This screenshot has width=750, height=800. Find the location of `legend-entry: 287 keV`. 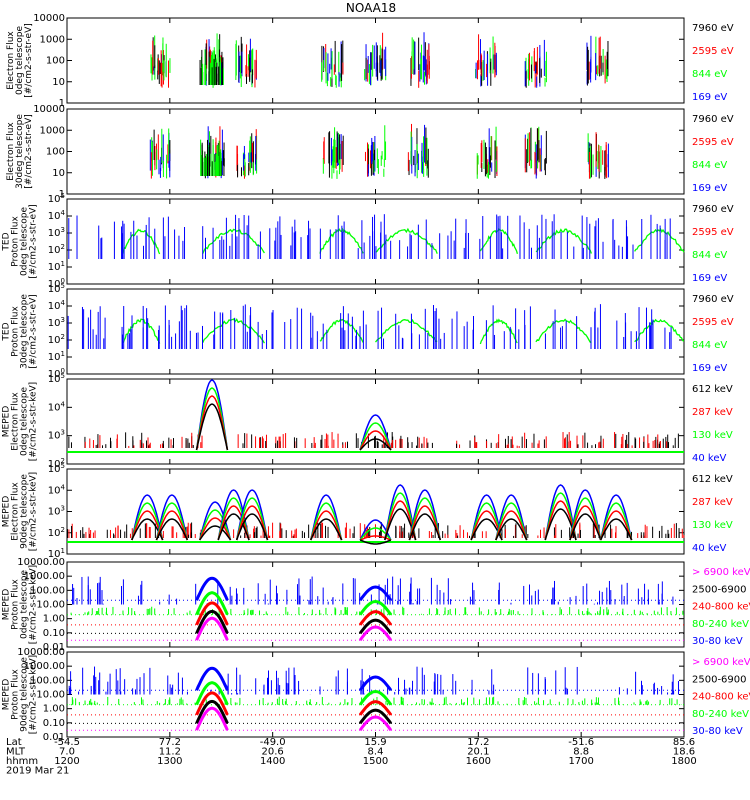

legend-entry: 287 keV is located at coordinates (712, 502).